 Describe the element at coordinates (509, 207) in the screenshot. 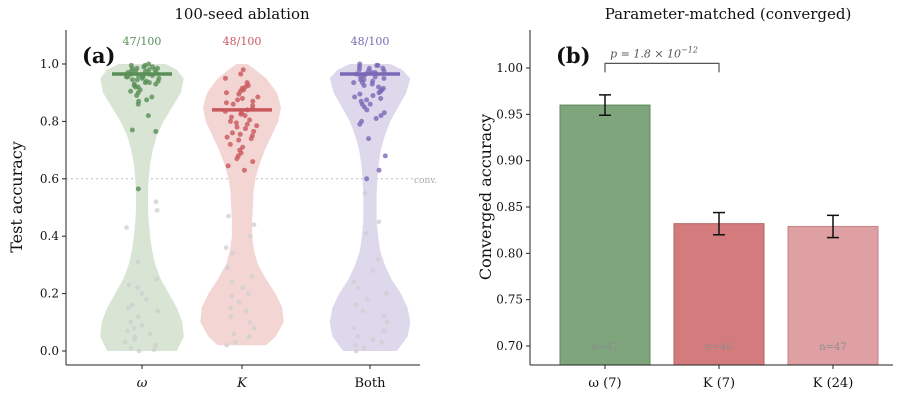

I see `y-tick-label: 0.85` at that location.